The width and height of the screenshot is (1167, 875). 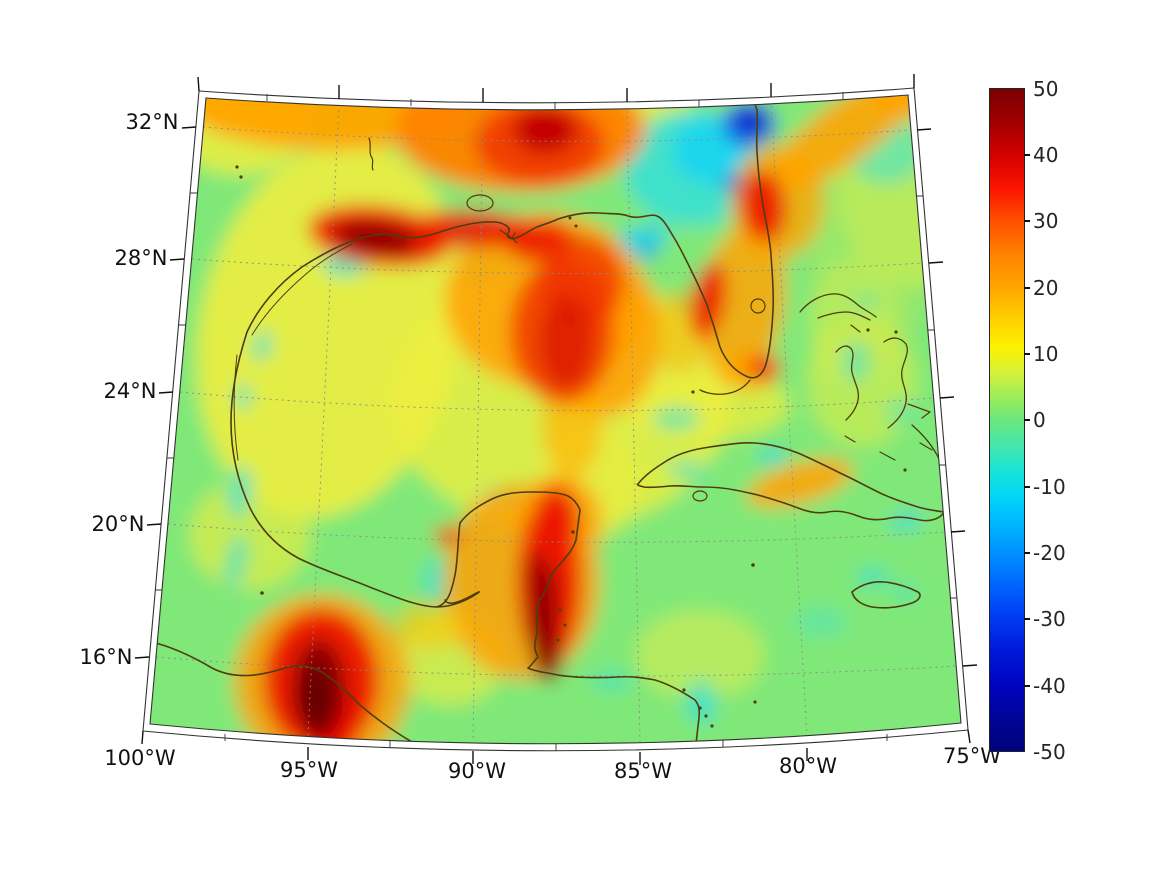 What do you see at coordinates (808, 766) in the screenshot?
I see `lon-tick-label: 80°W` at bounding box center [808, 766].